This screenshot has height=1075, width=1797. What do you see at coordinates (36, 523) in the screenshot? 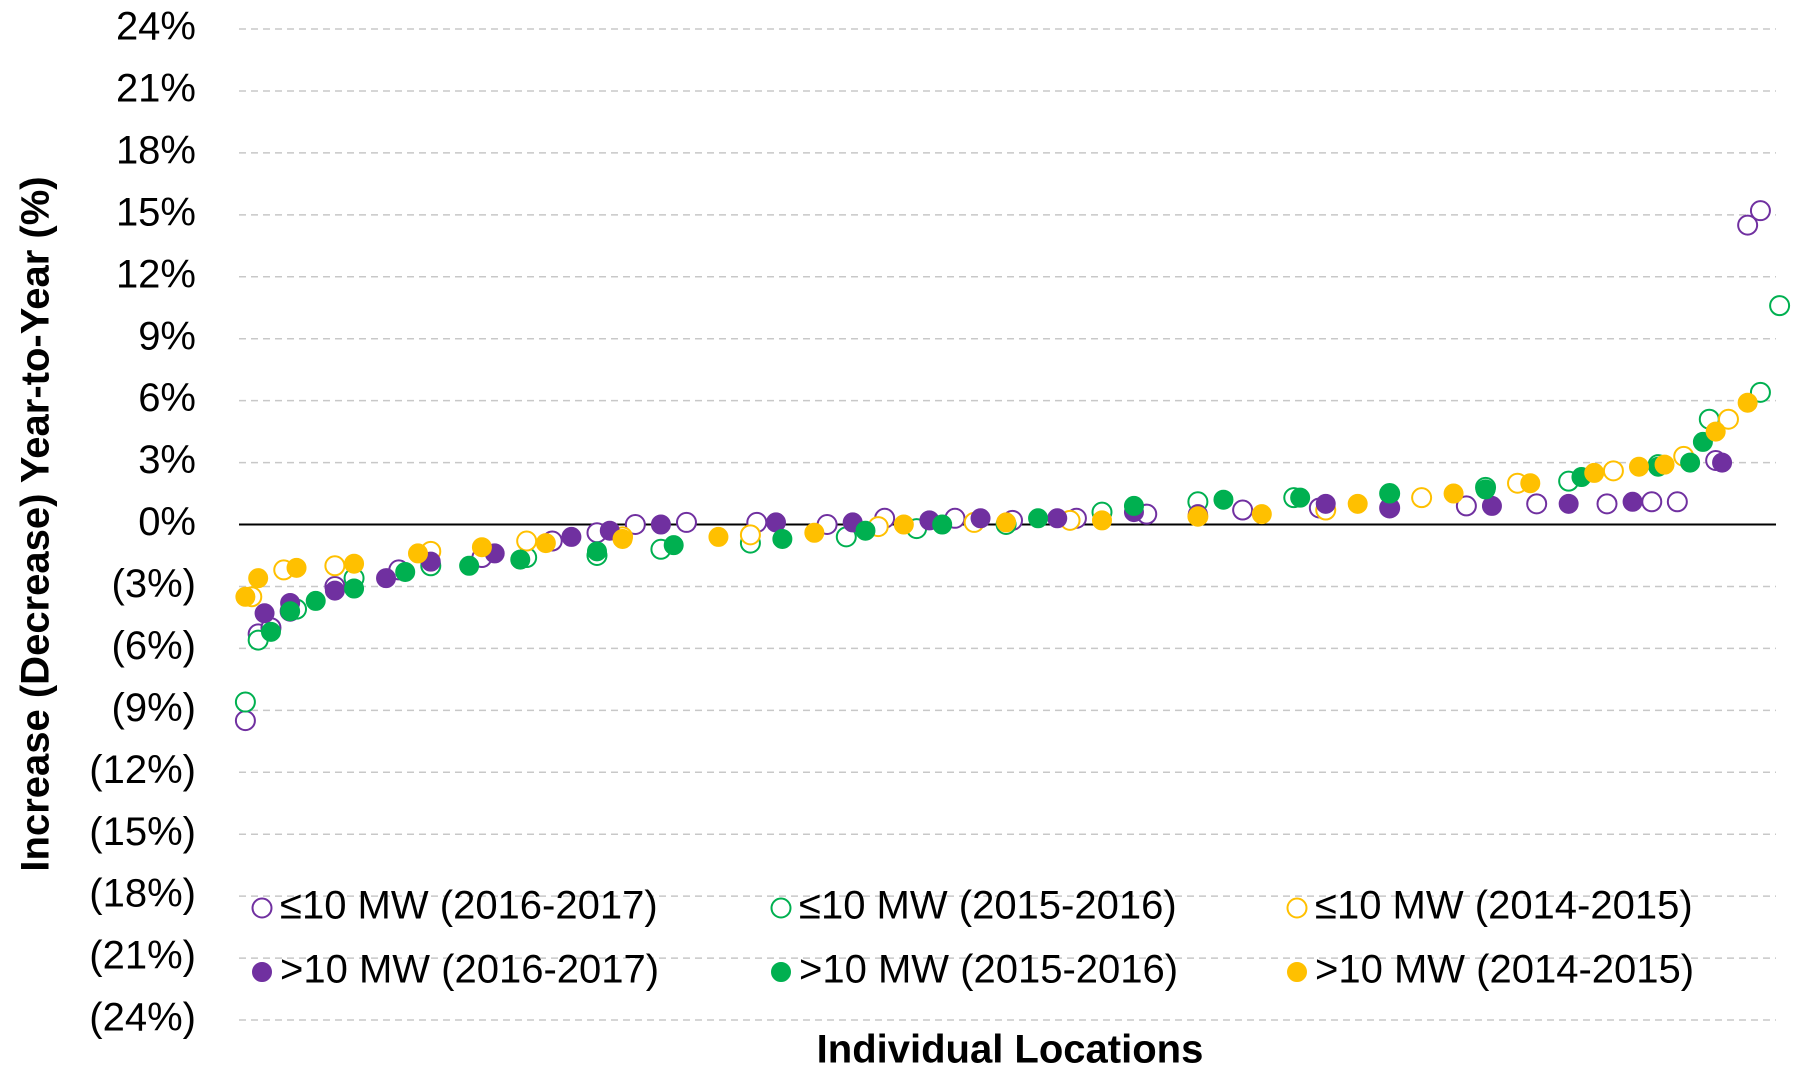
I see `y-axis-title: Increase (Decrease) Year-to-Year (%)` at bounding box center [36, 523].